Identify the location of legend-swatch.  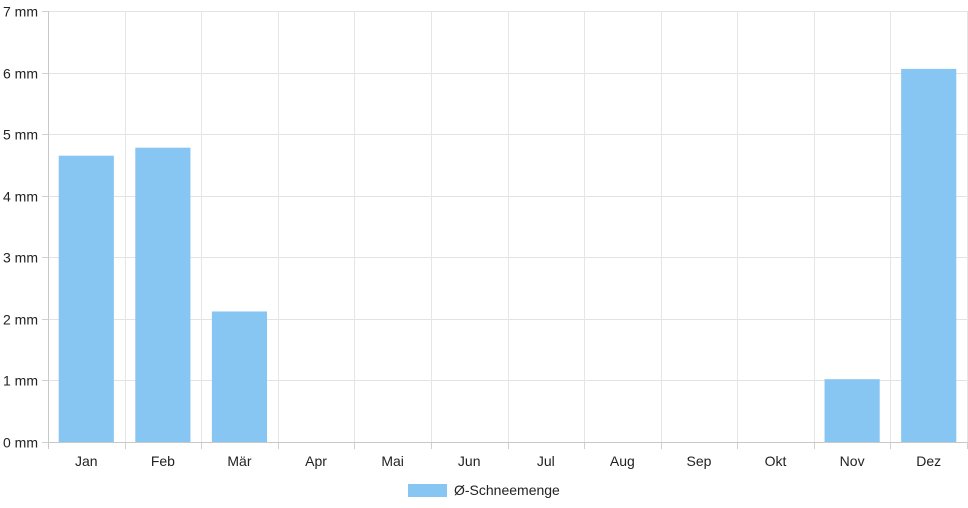
(427, 490).